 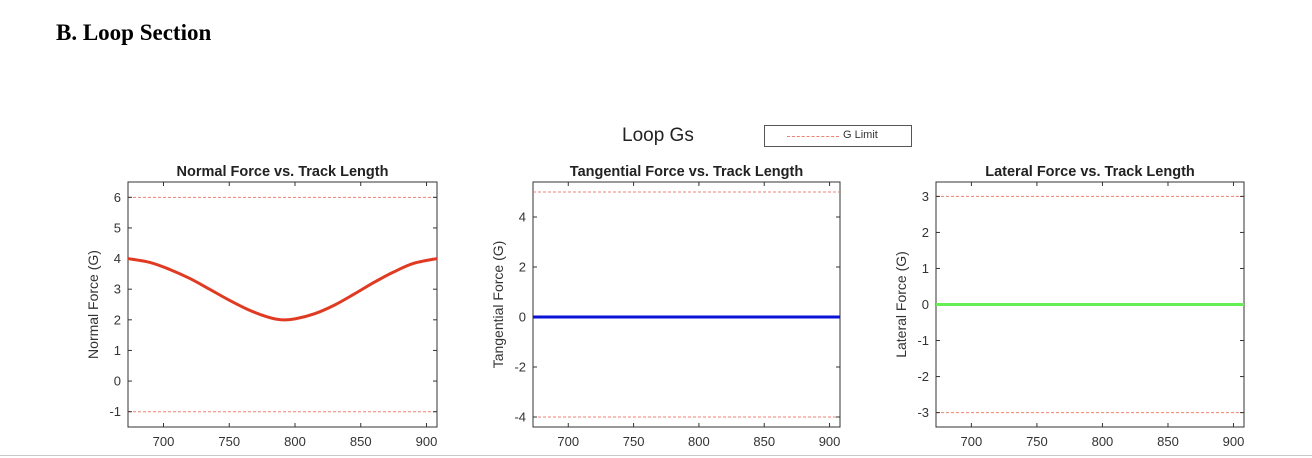 What do you see at coordinates (520, 367) in the screenshot?
I see `tangential-y-tick-label: -2` at bounding box center [520, 367].